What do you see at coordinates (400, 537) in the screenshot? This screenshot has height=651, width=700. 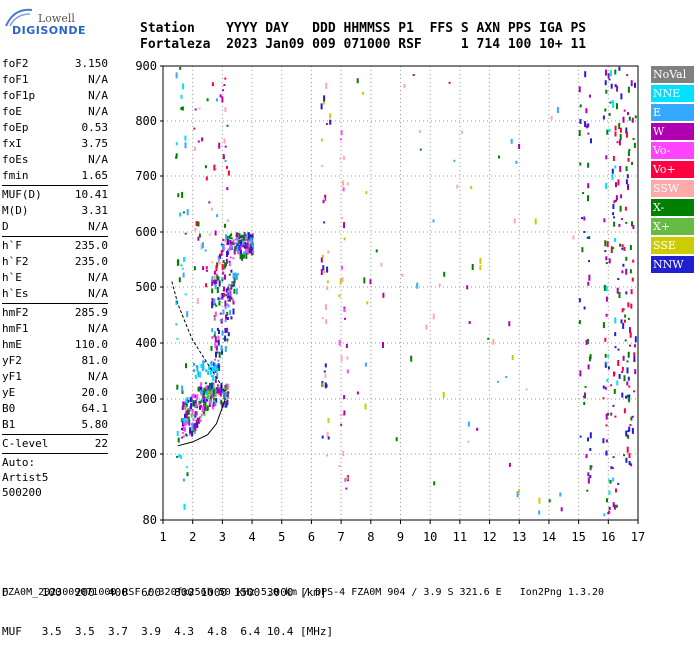 I see `x-tick-label: 9` at bounding box center [400, 537].